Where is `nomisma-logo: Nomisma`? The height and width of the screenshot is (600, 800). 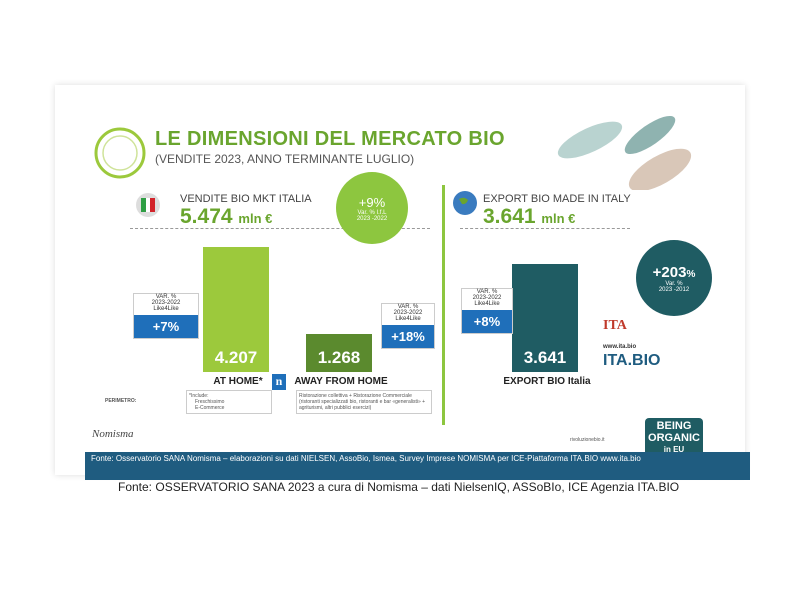
nomisma-logo: Nomisma is located at coordinates (113, 434).